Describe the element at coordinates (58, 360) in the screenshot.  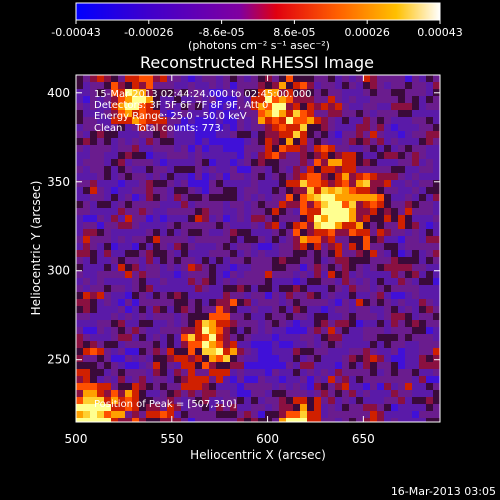
I see `y-tick-label: 250` at that location.